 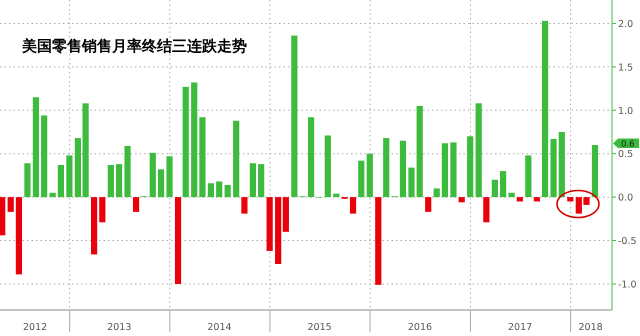 What do you see at coordinates (627, 242) in the screenshot?
I see `y-tick-label: -0.5` at bounding box center [627, 242].